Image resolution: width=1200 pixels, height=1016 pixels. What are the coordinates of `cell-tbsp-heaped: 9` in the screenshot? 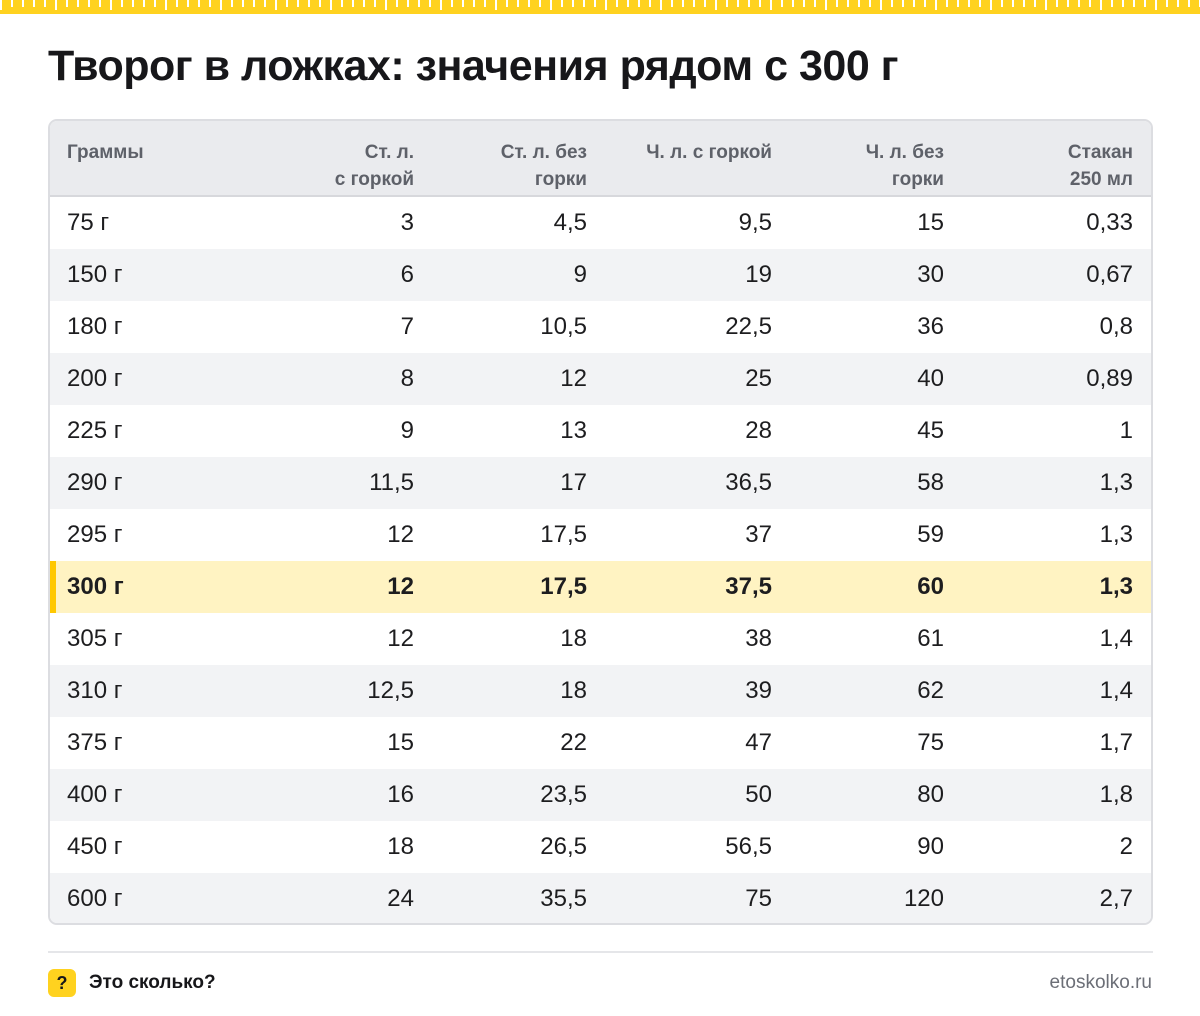 It's located at (407, 430).